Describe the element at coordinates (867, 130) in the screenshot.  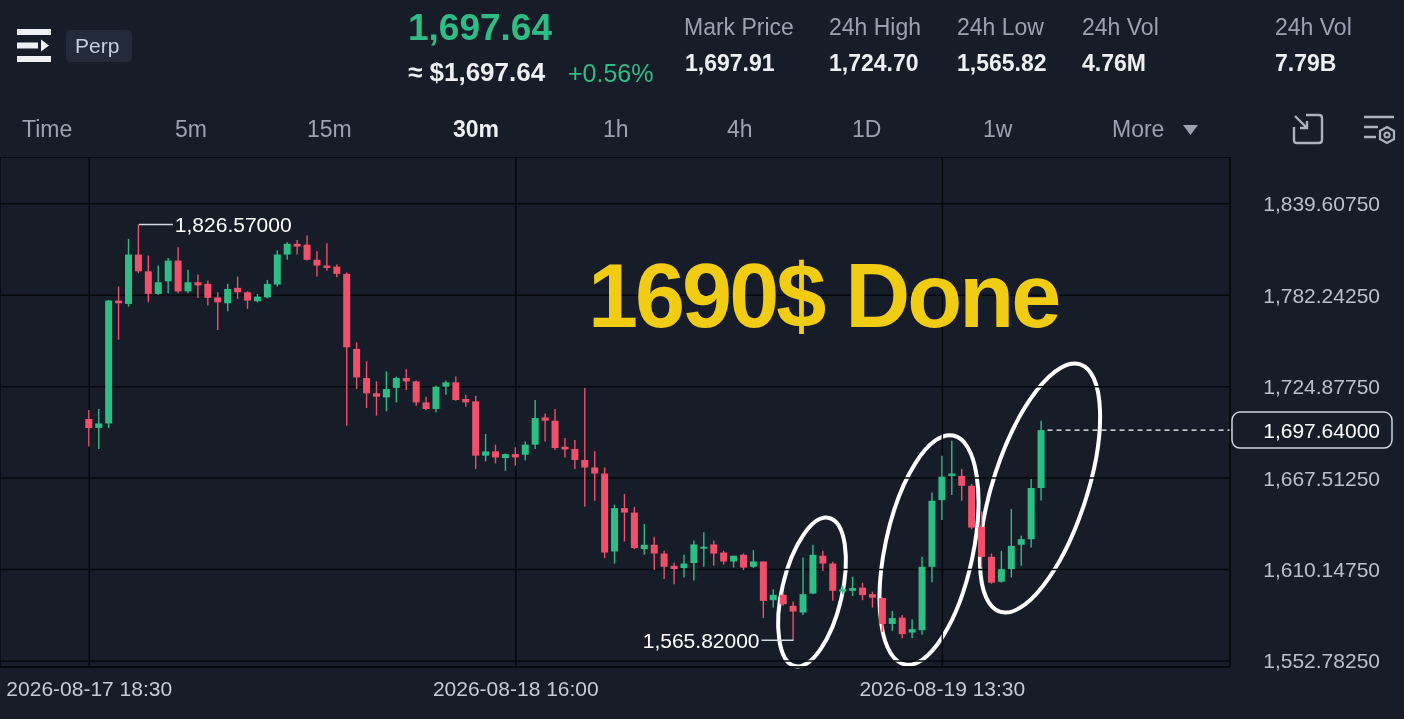
I see `text: 1D` at that location.